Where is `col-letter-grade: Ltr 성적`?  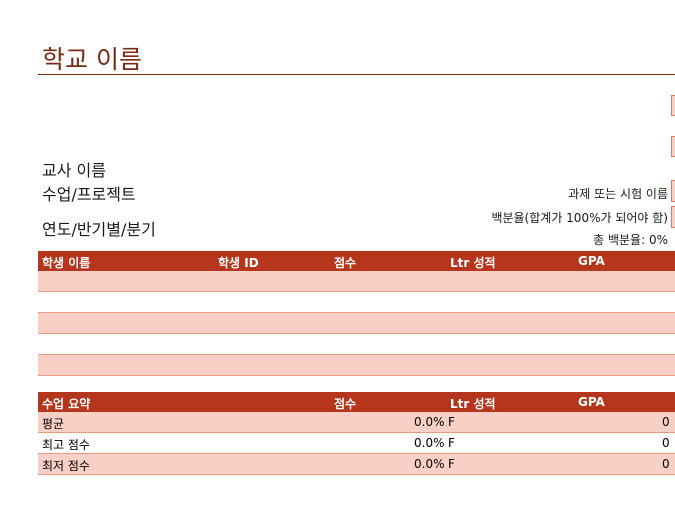 col-letter-grade: Ltr 성적 is located at coordinates (473, 263).